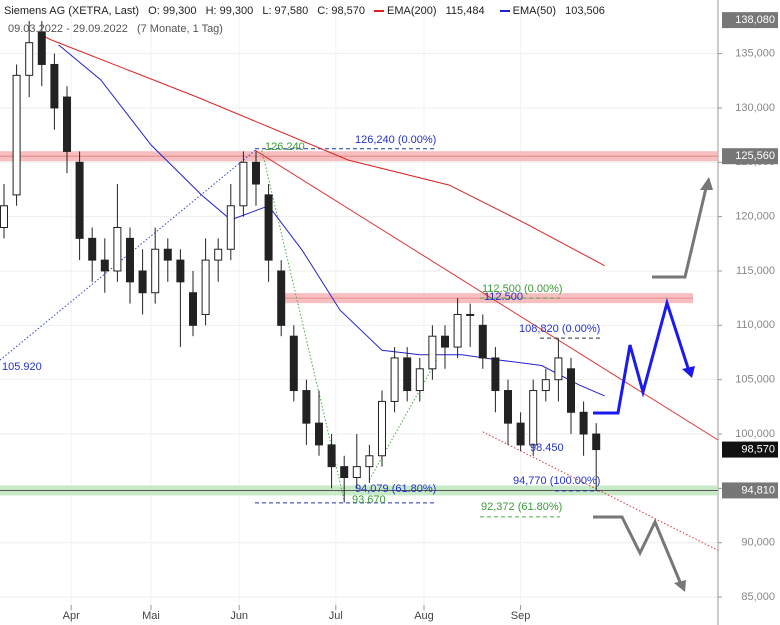  What do you see at coordinates (755, 325) in the screenshot?
I see `y-tick-label: 110,000` at bounding box center [755, 325].